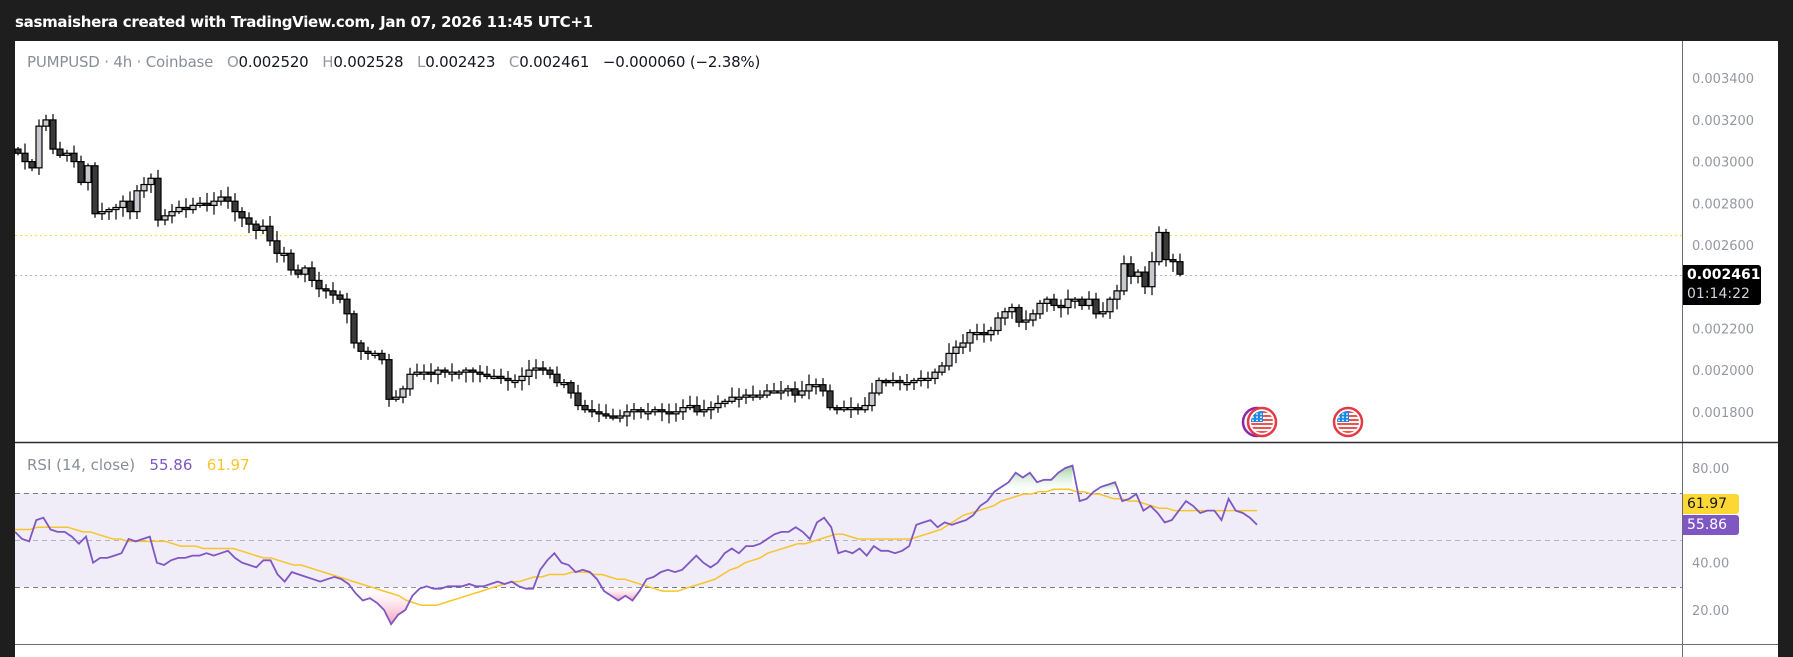 This screenshot has height=657, width=1793. I want to click on symbol-info: PUMPUSD · 4h · Coinbase, so click(120, 62).